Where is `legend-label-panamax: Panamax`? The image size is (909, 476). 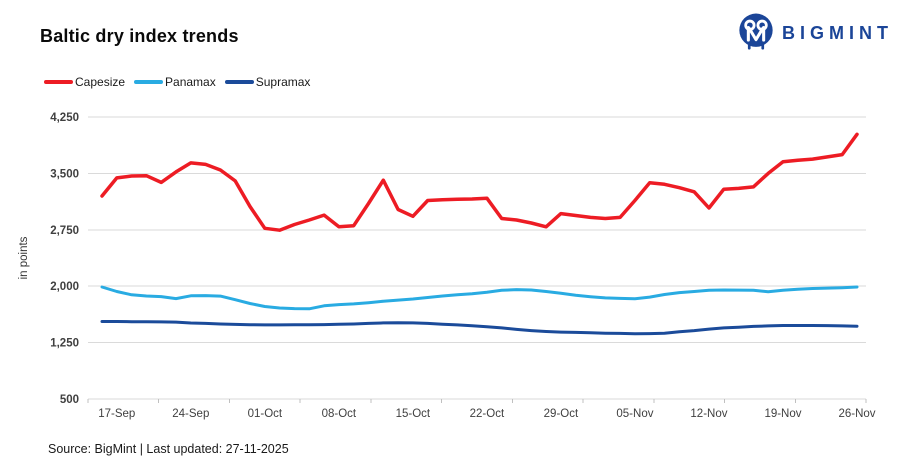 legend-label-panamax: Panamax is located at coordinates (190, 82).